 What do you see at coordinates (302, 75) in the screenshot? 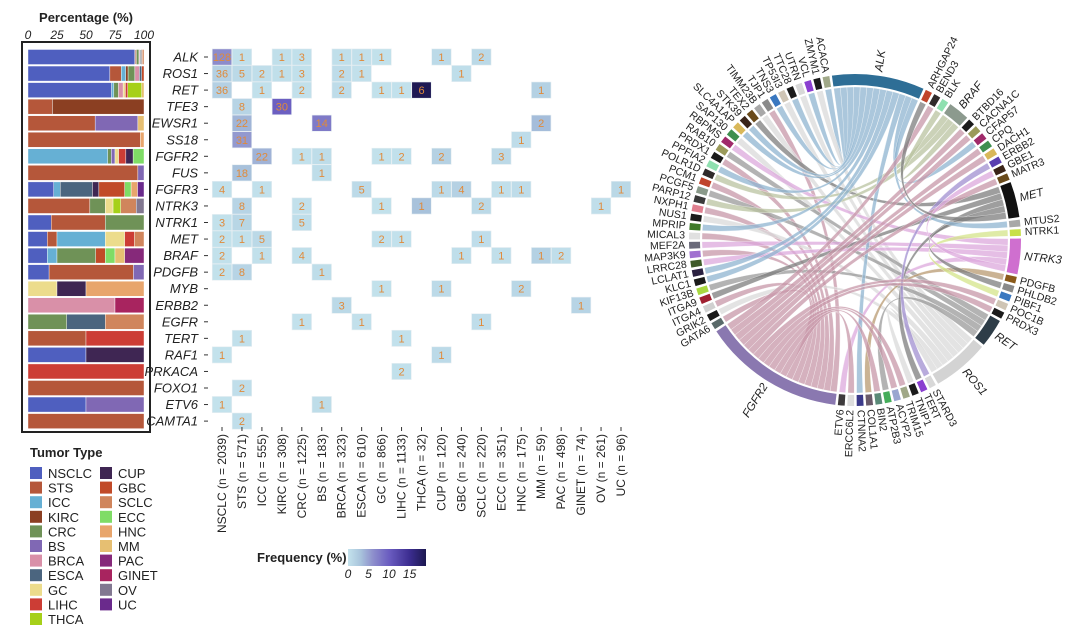
I see `heatmap-cell-count: 3` at bounding box center [302, 75].